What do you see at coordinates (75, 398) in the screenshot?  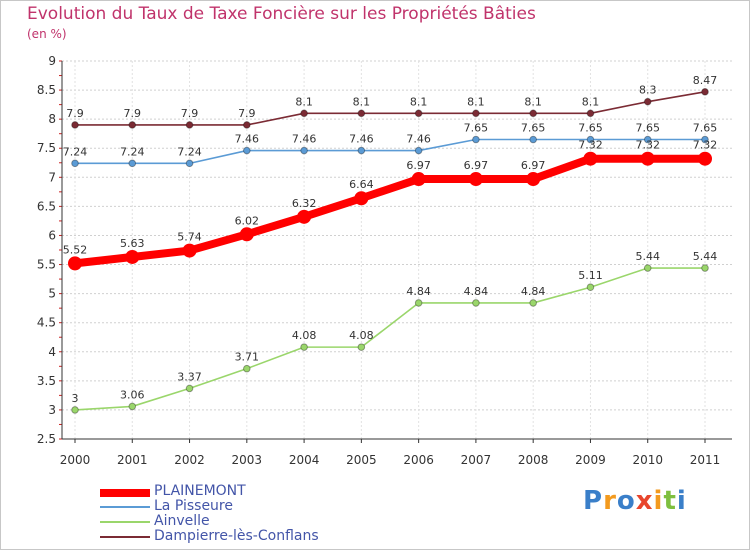 I see `data-label: 3` at bounding box center [75, 398].